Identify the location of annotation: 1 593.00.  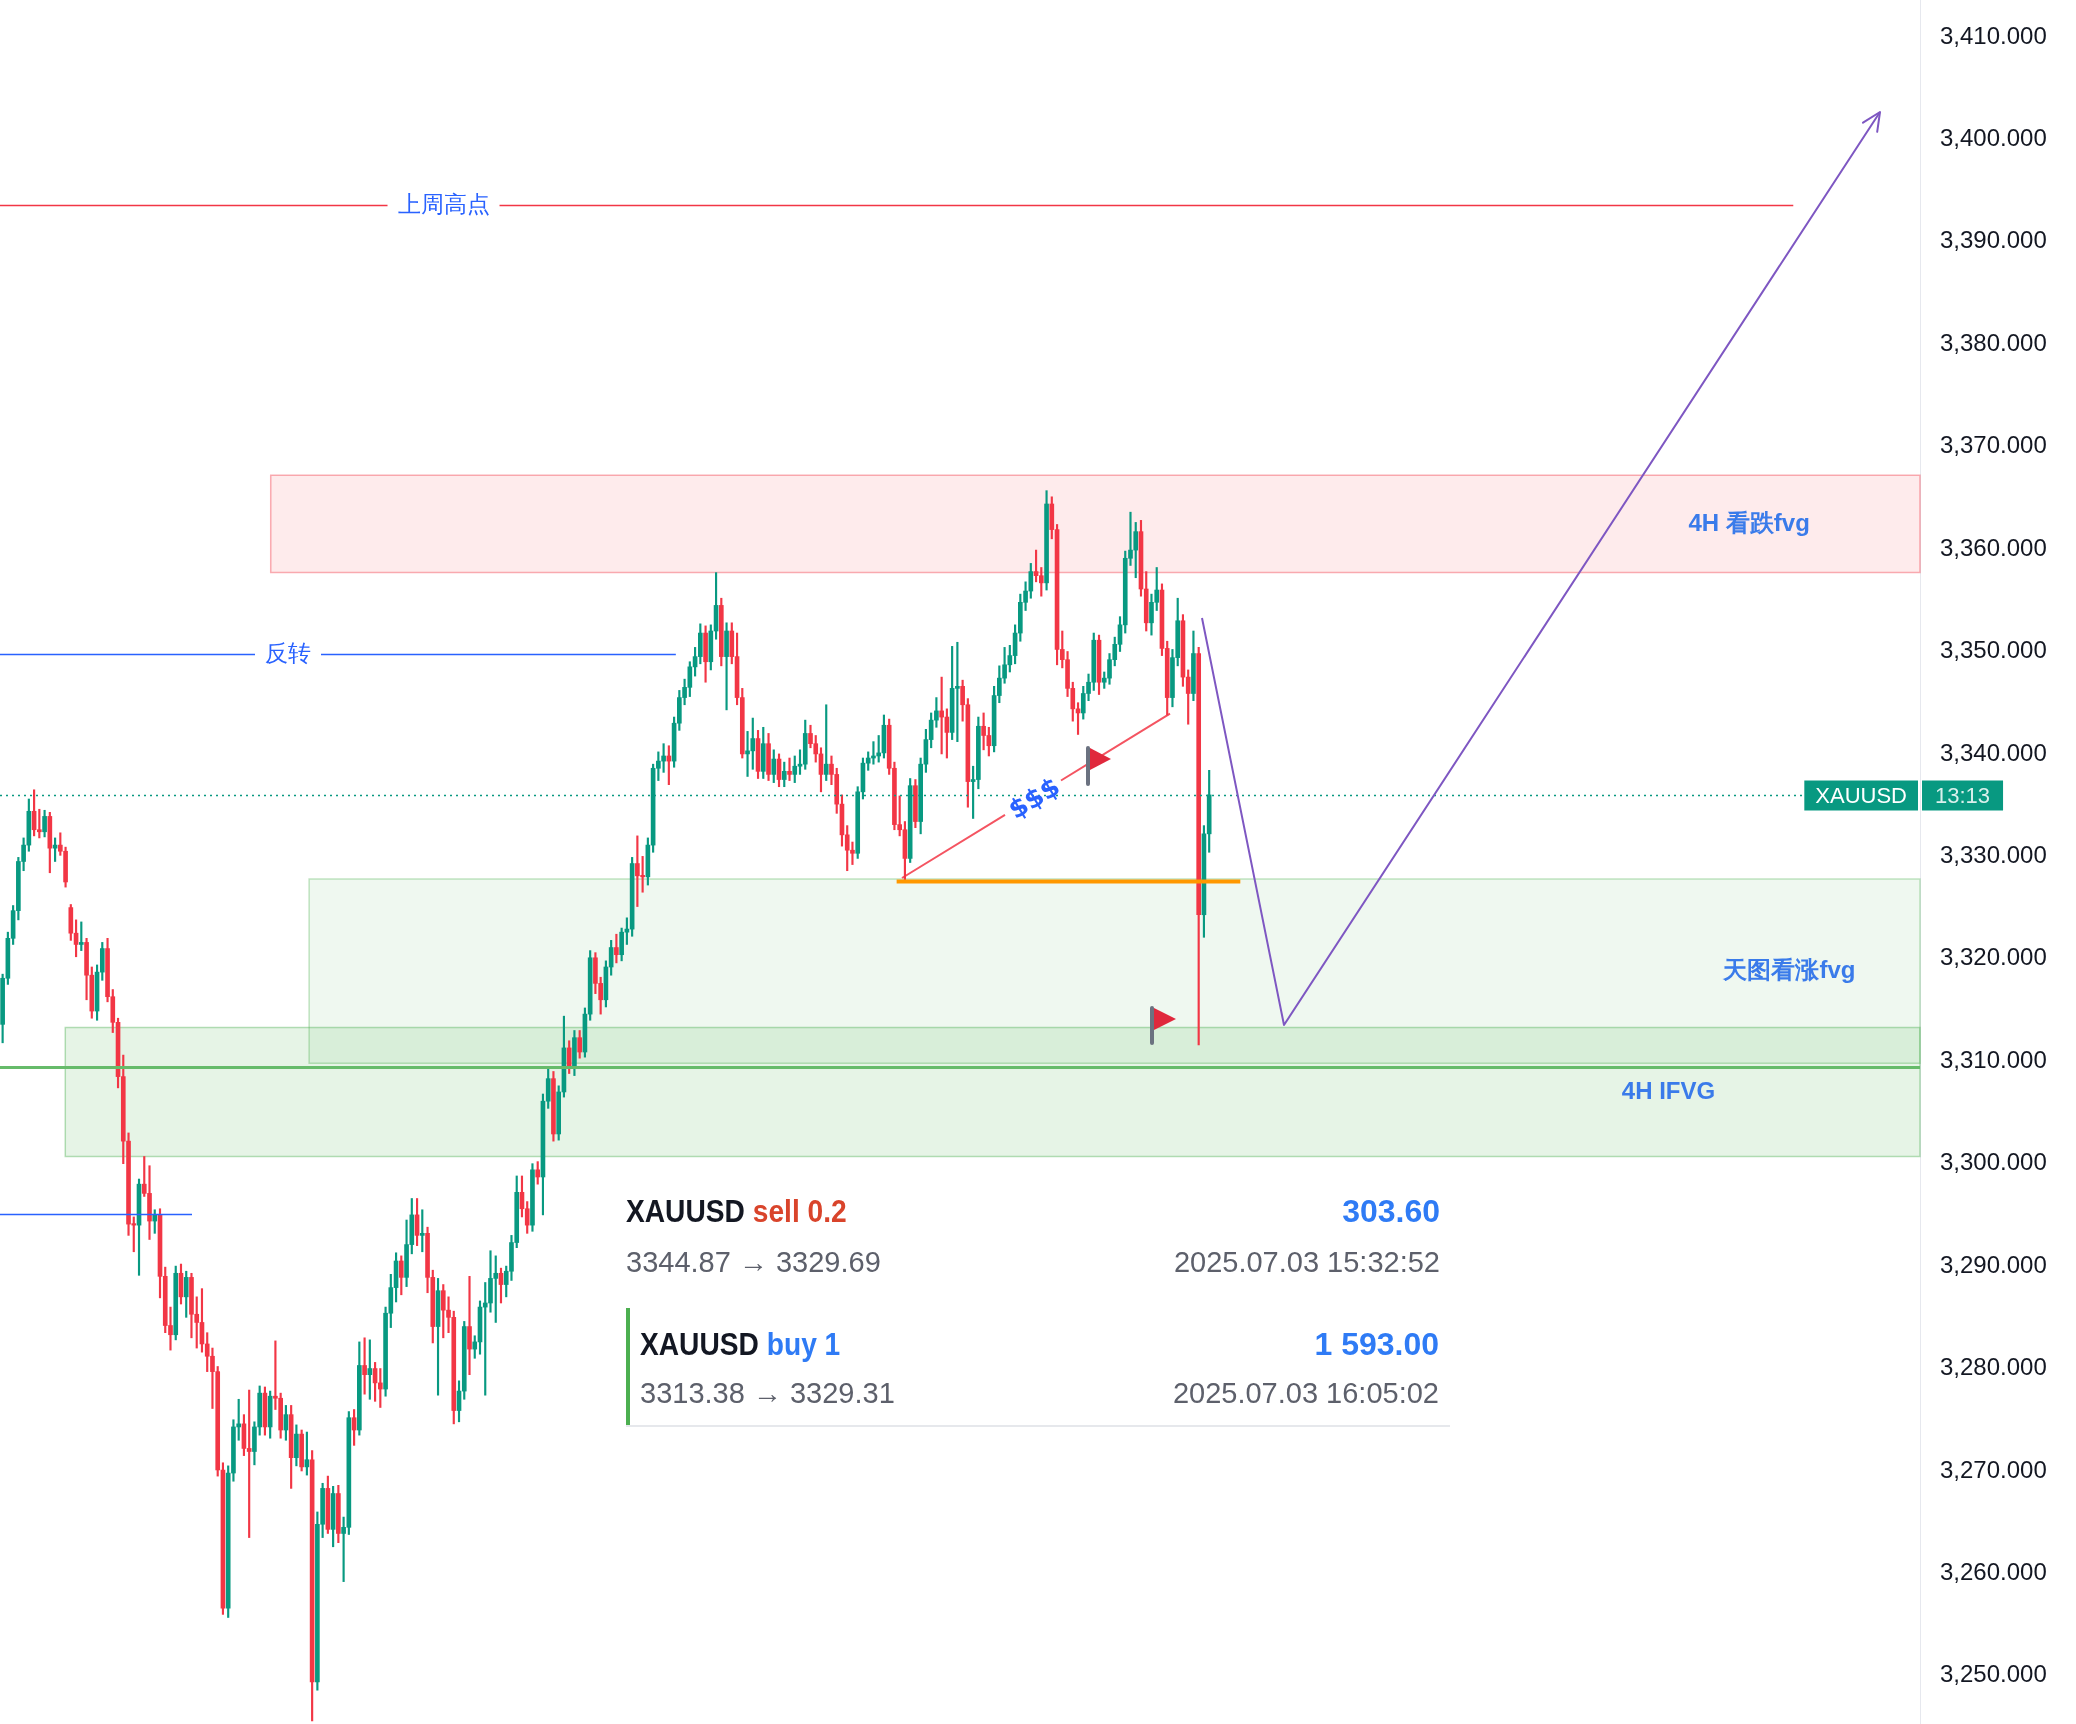
(1376, 1344).